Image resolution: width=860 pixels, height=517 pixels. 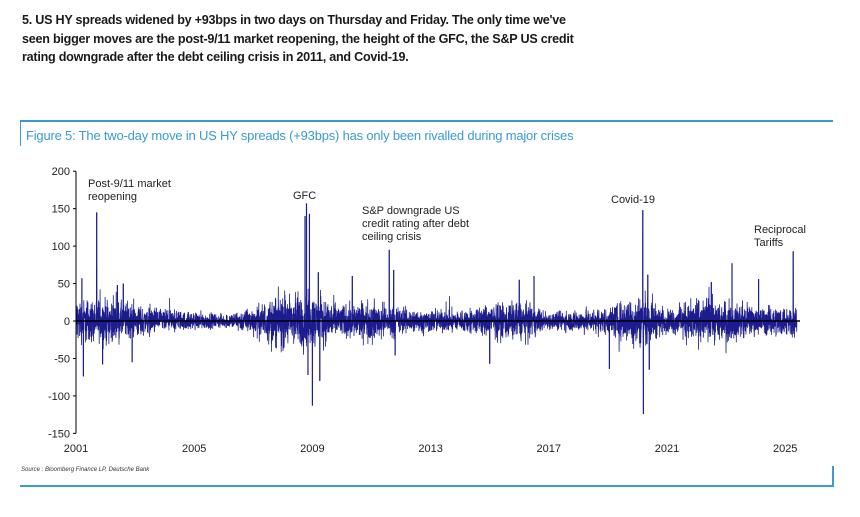 What do you see at coordinates (427, 486) in the screenshot?
I see `figure-bottom-border` at bounding box center [427, 486].